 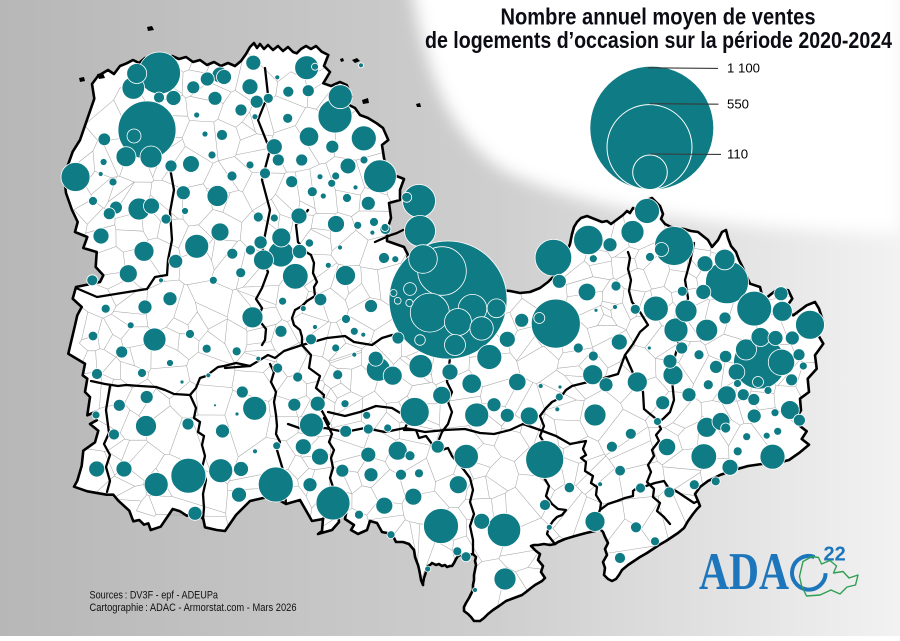 I want to click on svg-text: Nombre annuel moyen de ventes, so click(x=658, y=17).